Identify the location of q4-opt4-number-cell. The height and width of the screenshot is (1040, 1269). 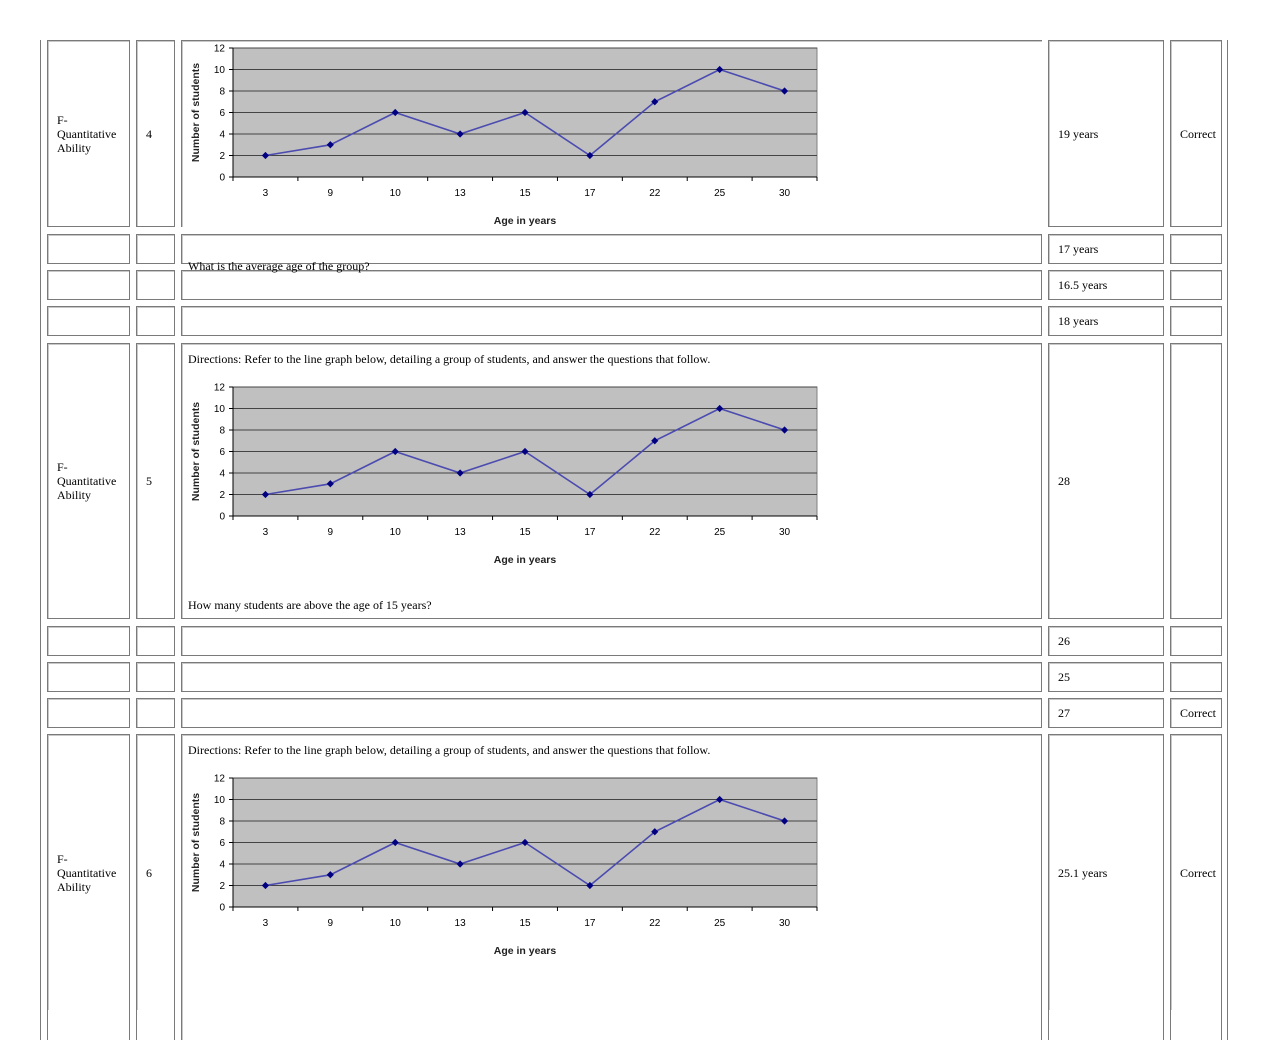
(155, 321).